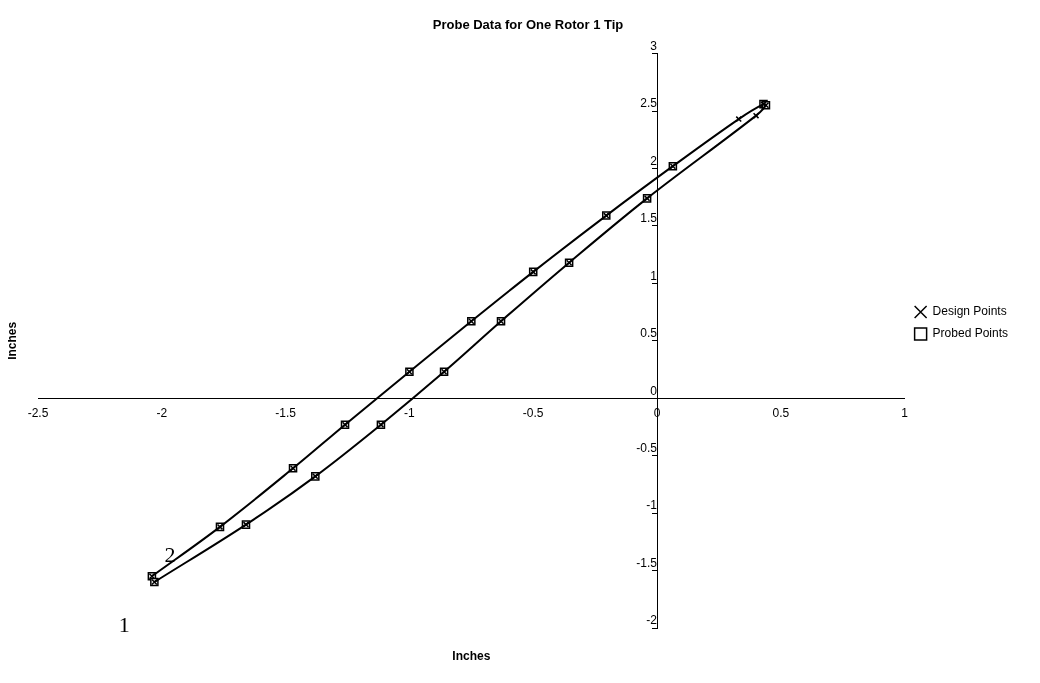  I want to click on y-tick-label: -2, so click(652, 620).